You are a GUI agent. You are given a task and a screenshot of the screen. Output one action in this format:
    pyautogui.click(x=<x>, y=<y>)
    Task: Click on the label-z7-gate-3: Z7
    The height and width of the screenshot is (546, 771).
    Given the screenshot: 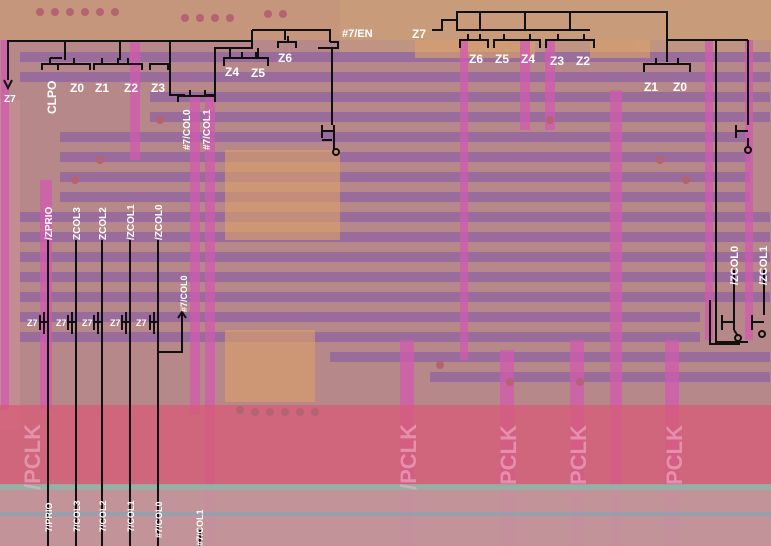 What is the action you would take?
    pyautogui.click(x=87, y=323)
    